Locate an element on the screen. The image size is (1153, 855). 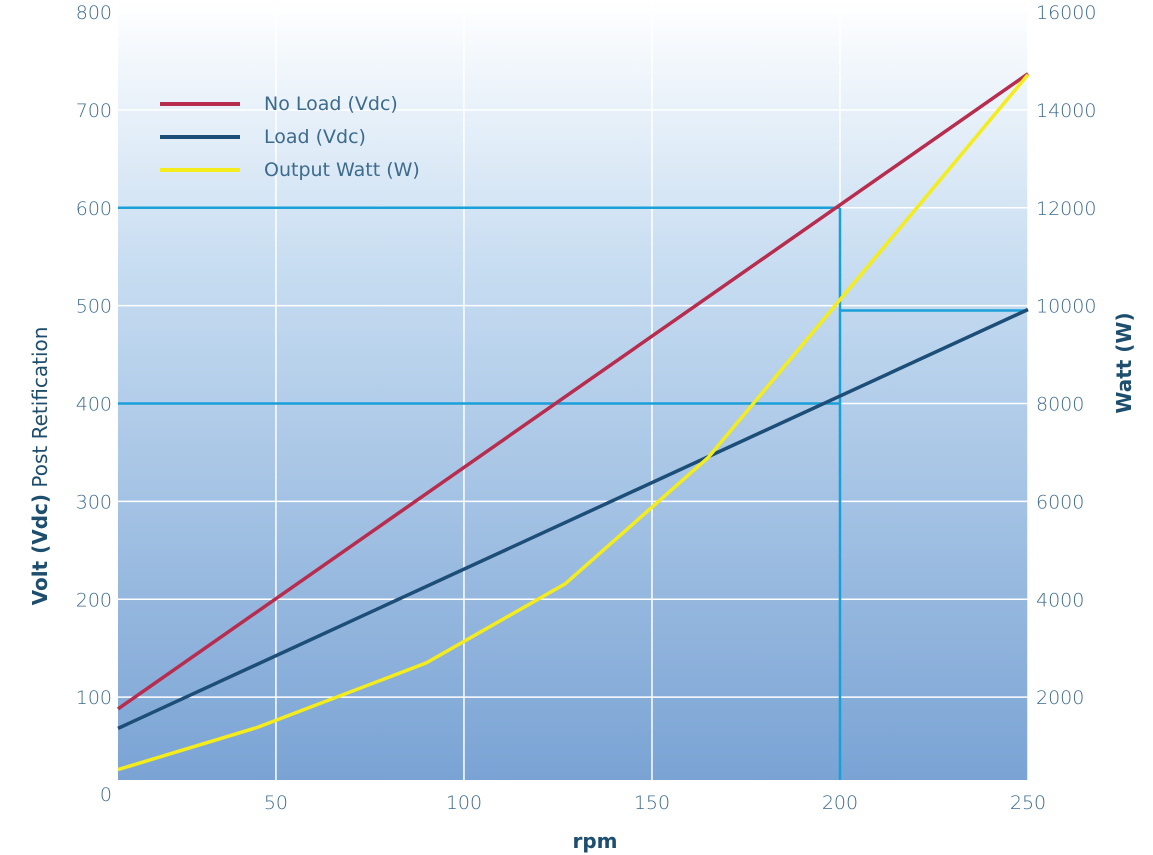
legend: No Load (Vdc) Load (Vdc) Output Watt (W) is located at coordinates (290, 137).